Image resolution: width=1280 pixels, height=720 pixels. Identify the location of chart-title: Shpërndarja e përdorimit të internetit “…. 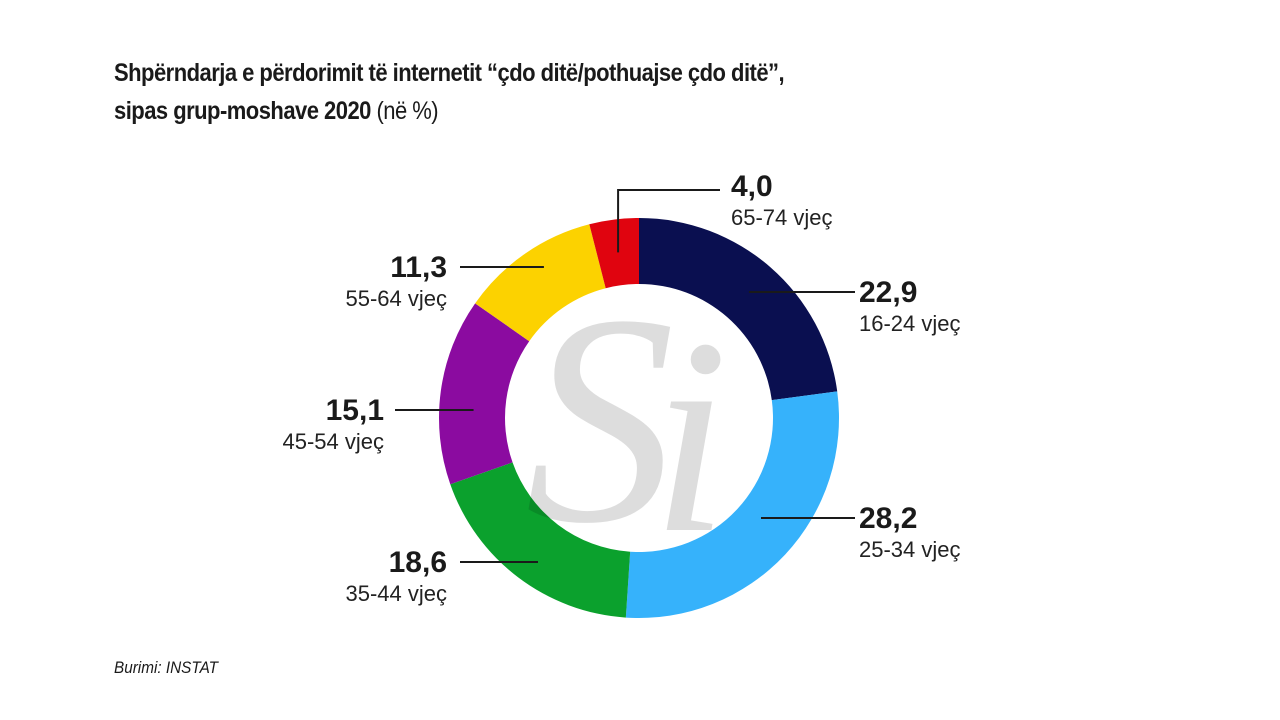
(449, 92).